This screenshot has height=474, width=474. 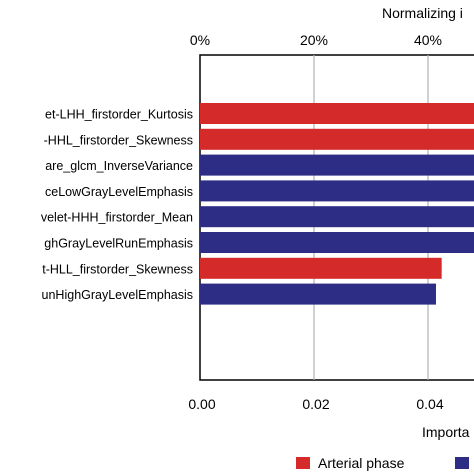 I want to click on top-tick-label: 20%, so click(x=314, y=40).